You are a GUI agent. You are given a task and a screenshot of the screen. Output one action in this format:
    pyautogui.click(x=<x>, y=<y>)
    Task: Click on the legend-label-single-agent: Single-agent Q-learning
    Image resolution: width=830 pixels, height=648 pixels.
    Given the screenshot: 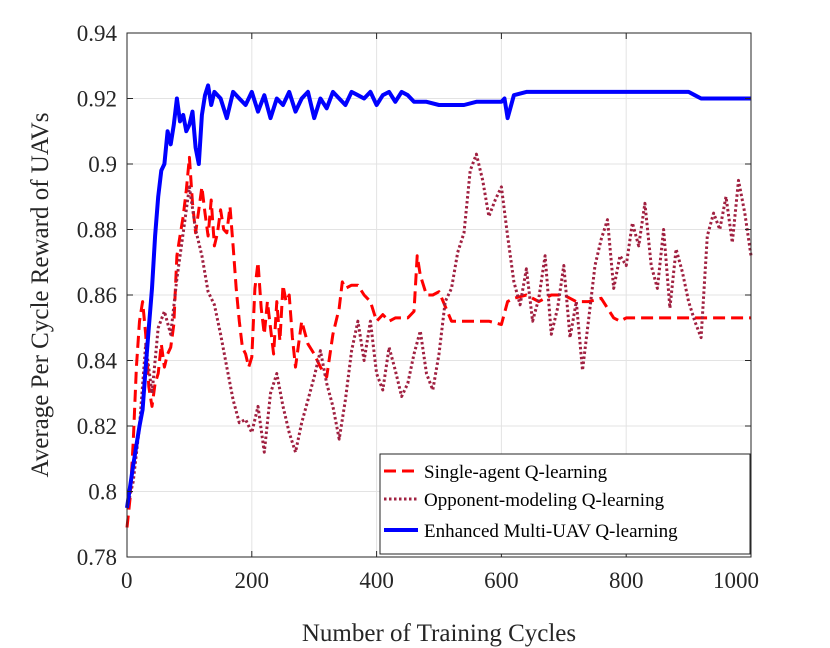 What is the action you would take?
    pyautogui.click(x=516, y=472)
    